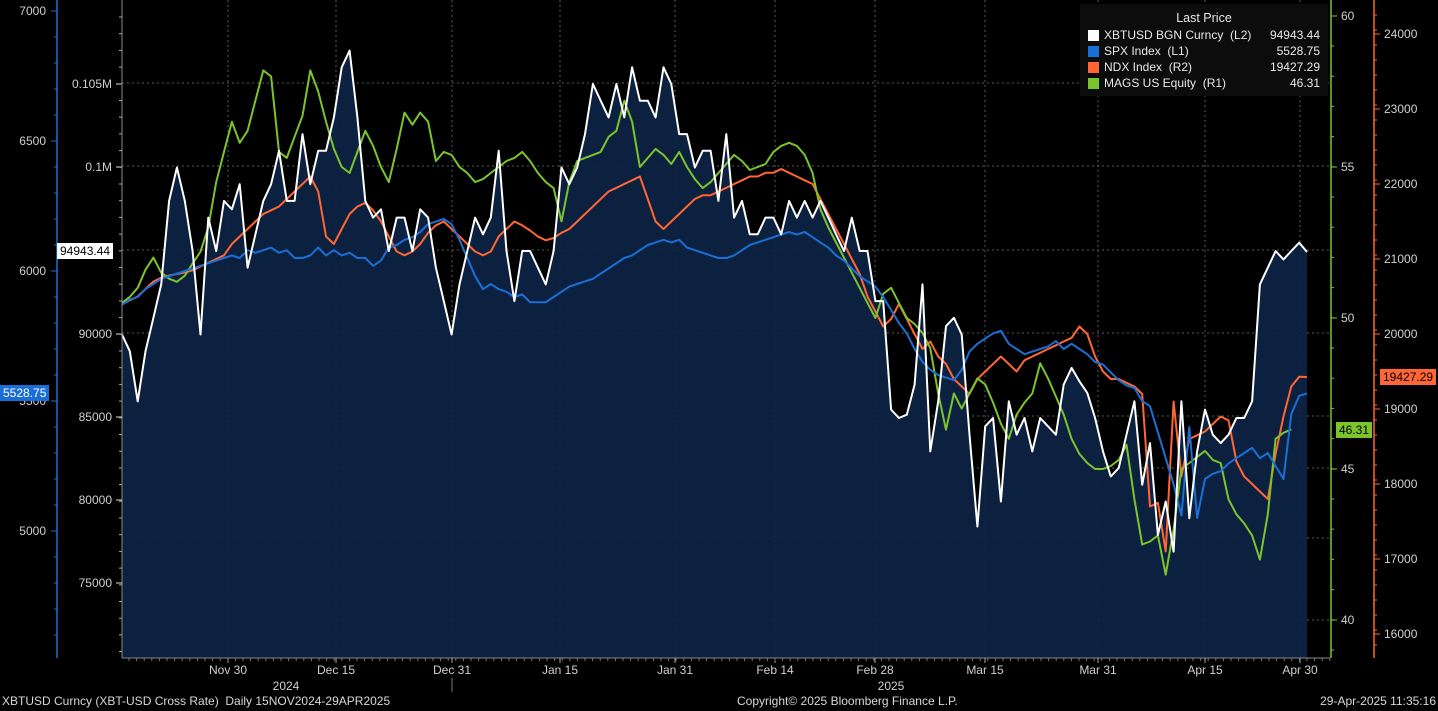  Describe the element at coordinates (1093, 51) in the screenshot. I see `legend-swatch-spx` at that location.